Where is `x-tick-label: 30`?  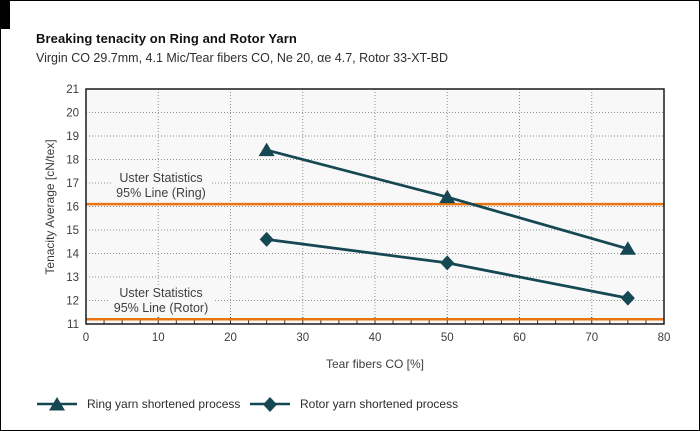 x-tick-label: 30 is located at coordinates (302, 338).